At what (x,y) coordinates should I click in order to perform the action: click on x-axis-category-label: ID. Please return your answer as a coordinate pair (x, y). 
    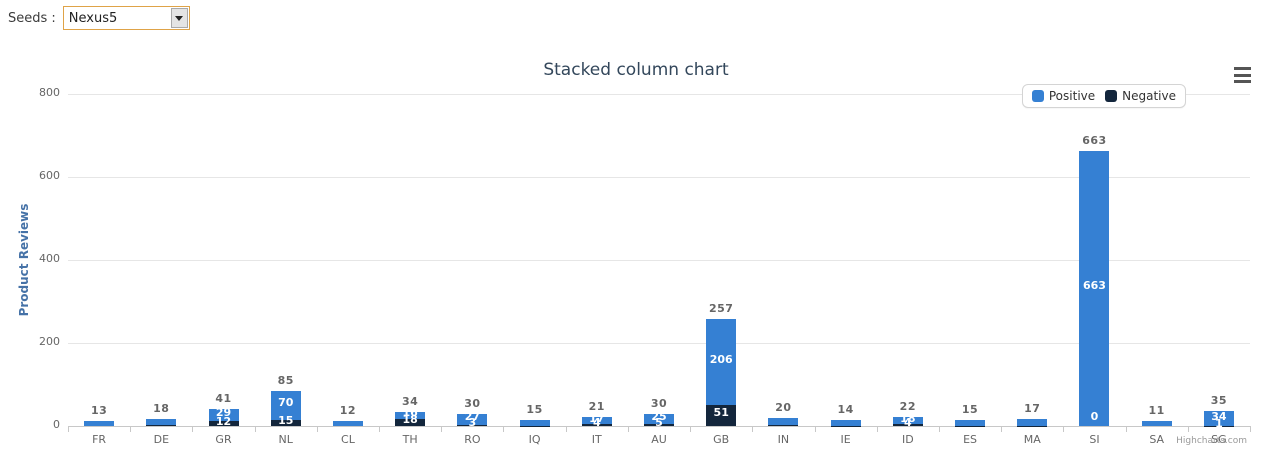
    Looking at the image, I should click on (907, 439).